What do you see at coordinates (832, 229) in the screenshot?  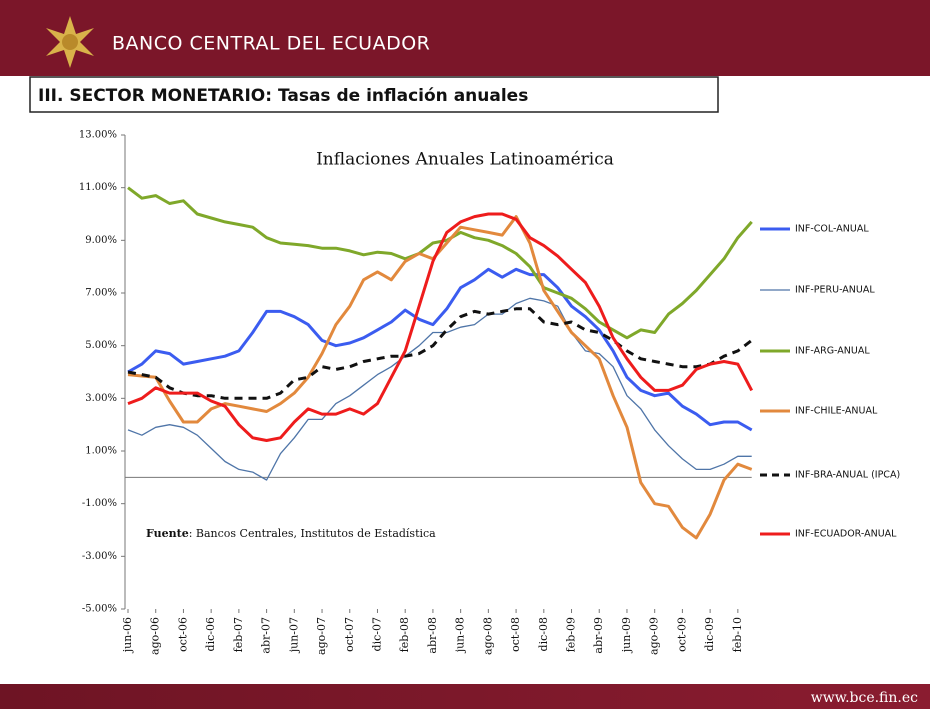 I see `legend-label: INF-COL-ANUAL` at bounding box center [832, 229].